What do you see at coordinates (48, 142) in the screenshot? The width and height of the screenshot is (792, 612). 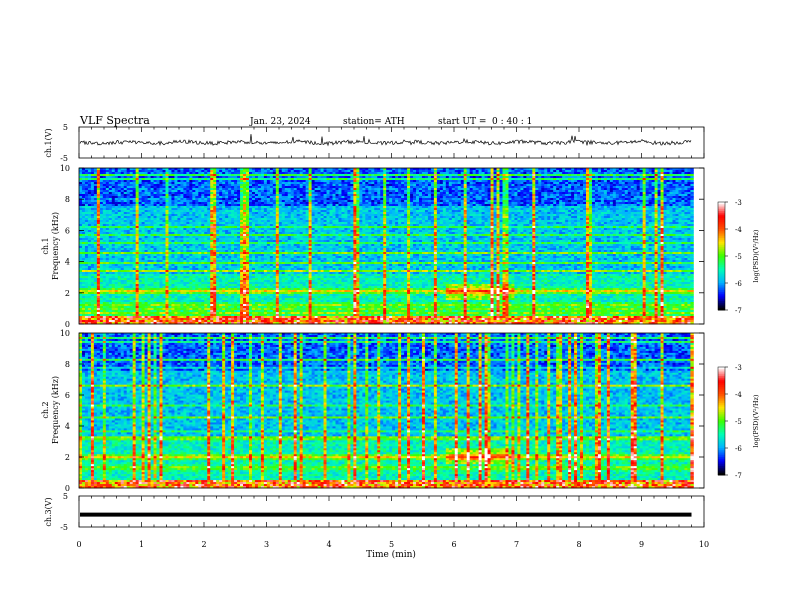 I see `ch1-waveform-ylabel: ch.1(V)` at bounding box center [48, 142].